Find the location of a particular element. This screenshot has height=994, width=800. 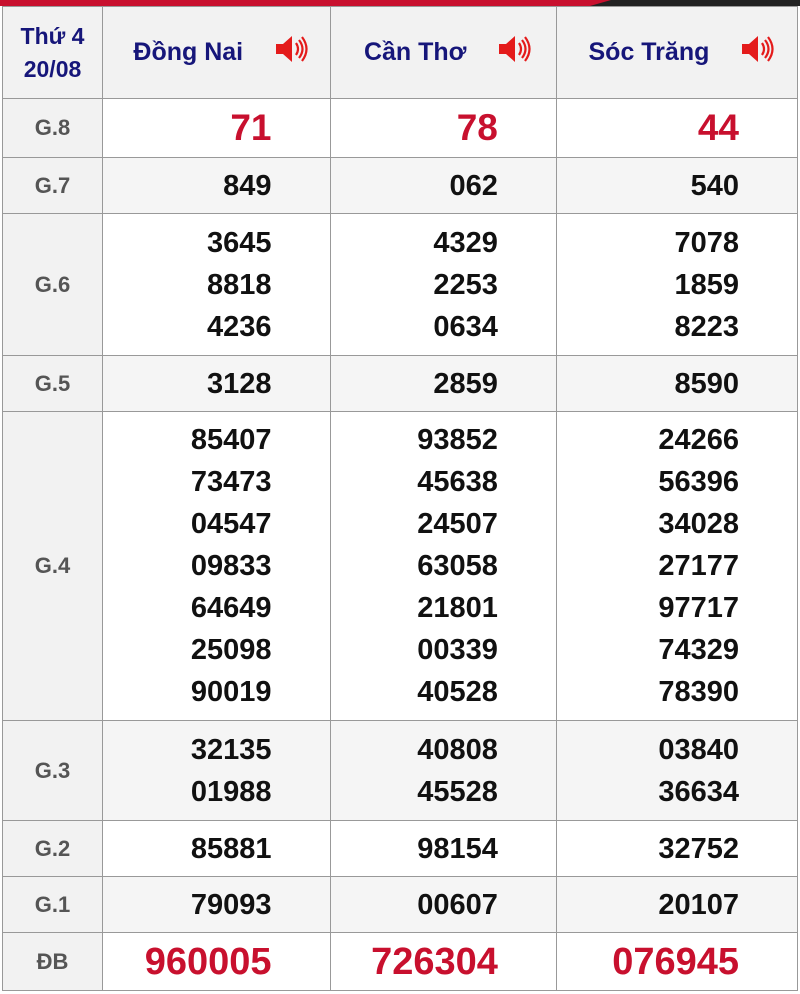

prize-cell: 849 is located at coordinates (216, 185).